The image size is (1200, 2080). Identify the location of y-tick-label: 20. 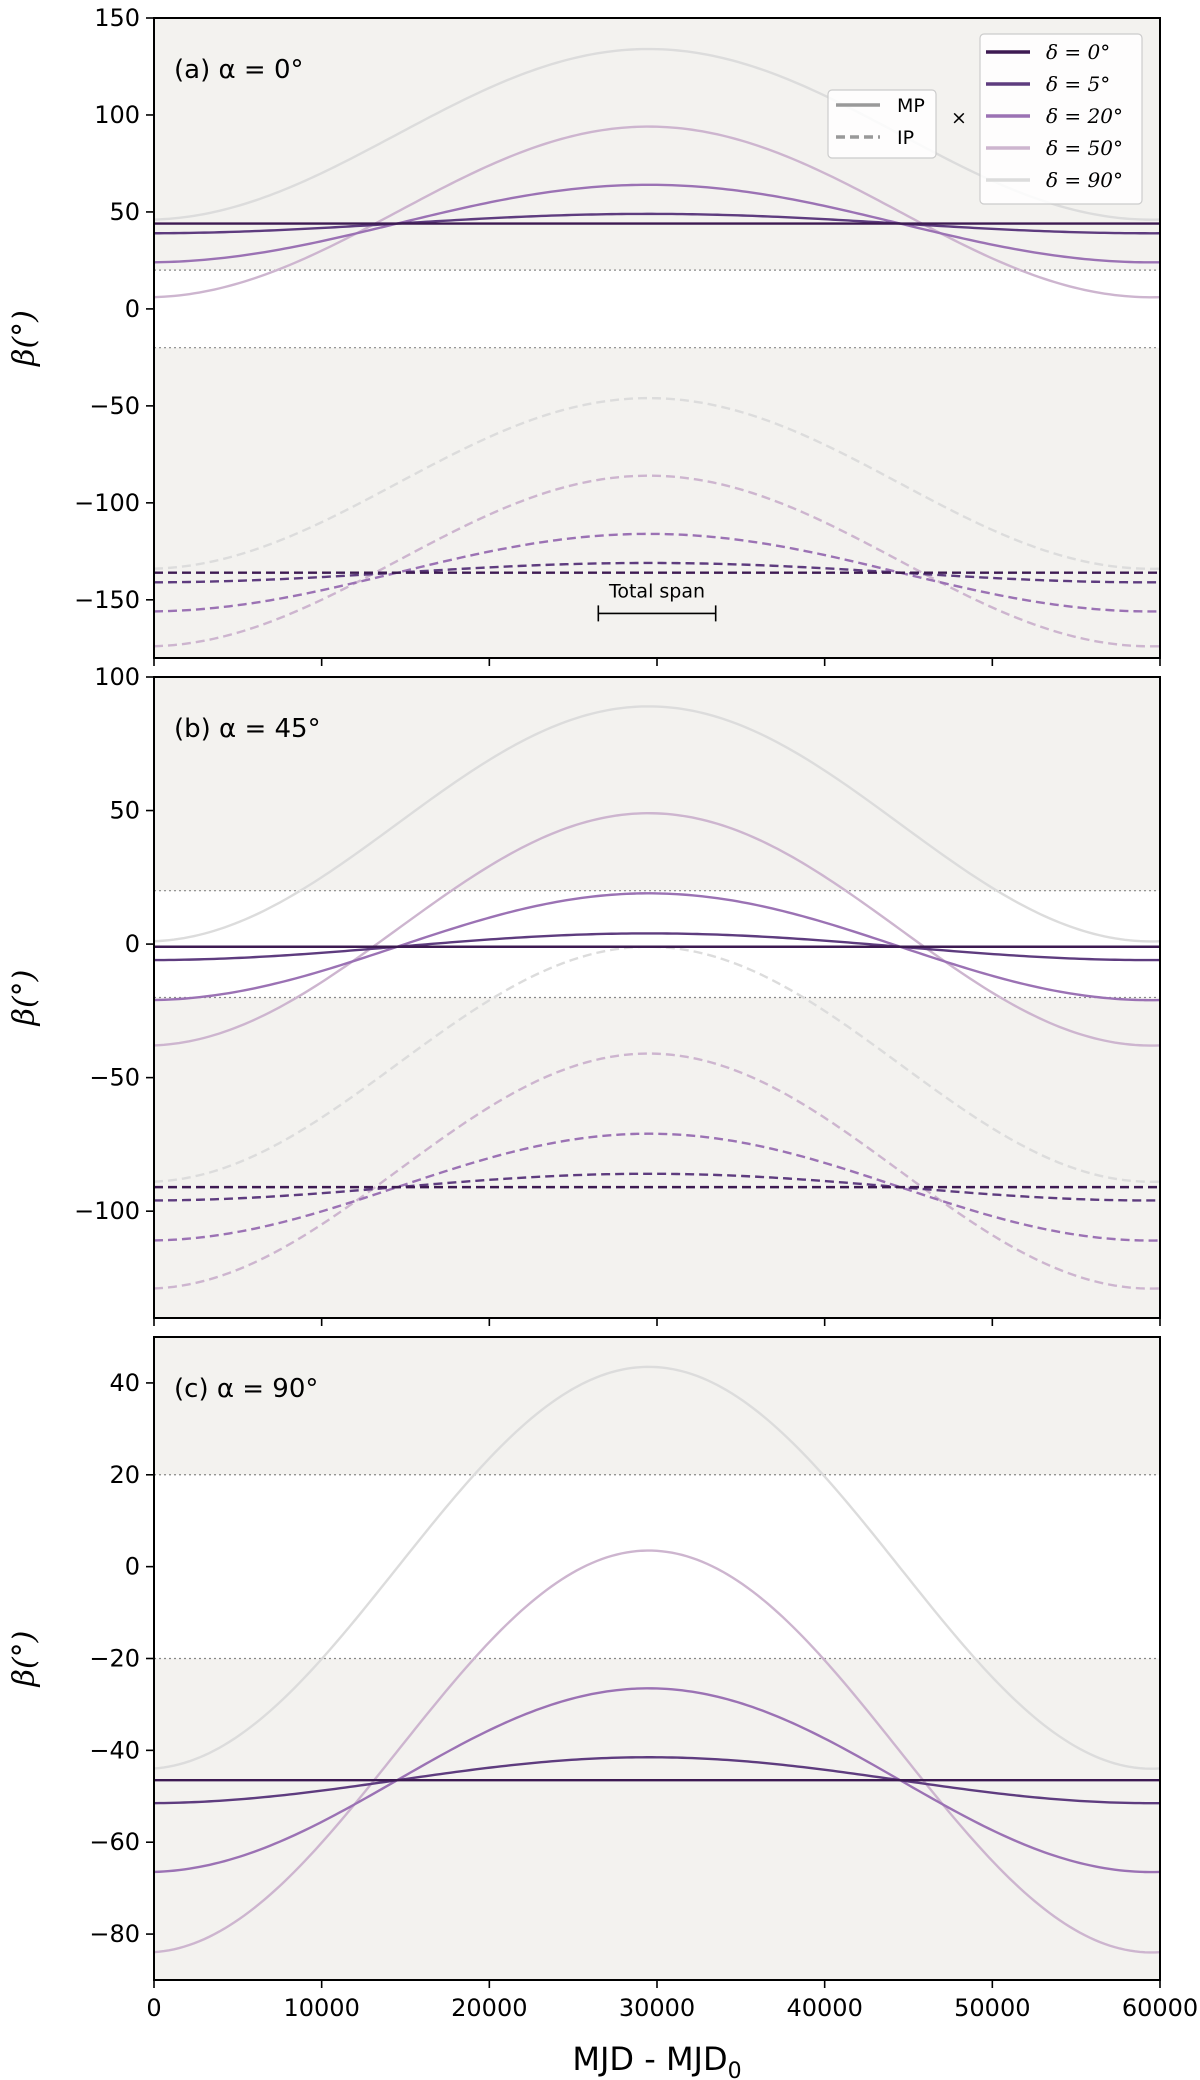
(124, 1475).